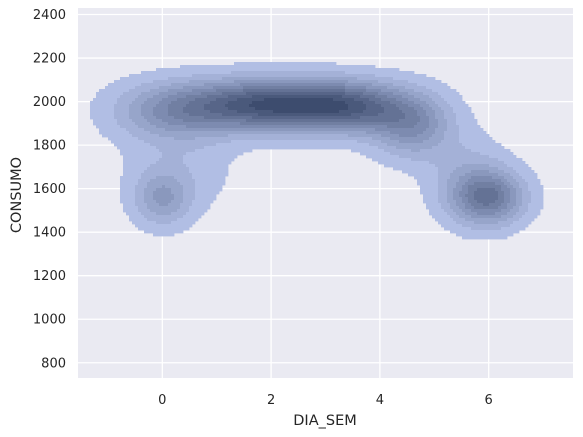 The height and width of the screenshot is (437, 583). Describe the element at coordinates (325, 400) in the screenshot. I see `x-tick-labels: 0 2 4 6` at that location.